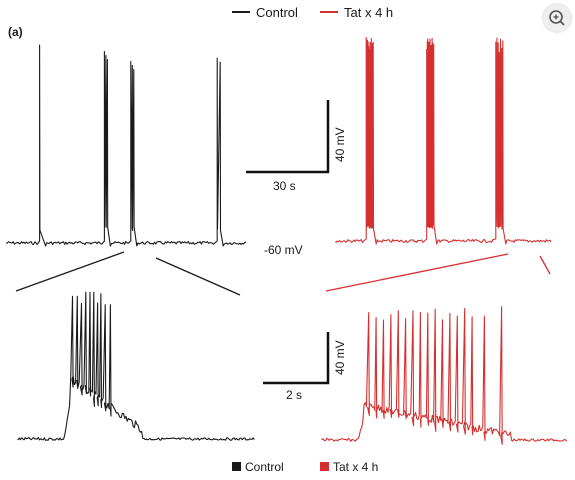 This screenshot has width=575, height=480. I want to click on trace-control-expanded, so click(136, 366).